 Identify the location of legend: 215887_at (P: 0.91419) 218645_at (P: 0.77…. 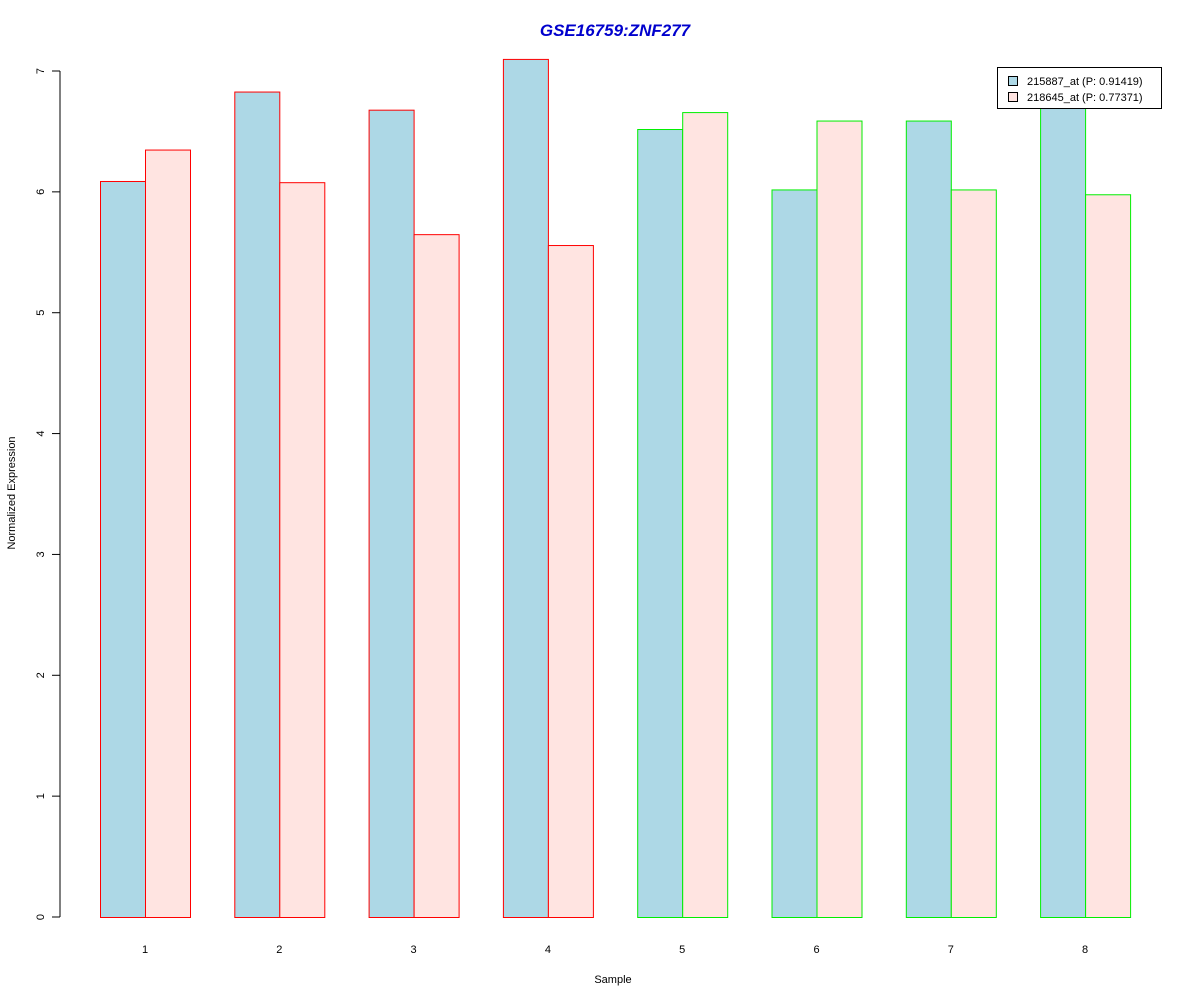
(1079, 88).